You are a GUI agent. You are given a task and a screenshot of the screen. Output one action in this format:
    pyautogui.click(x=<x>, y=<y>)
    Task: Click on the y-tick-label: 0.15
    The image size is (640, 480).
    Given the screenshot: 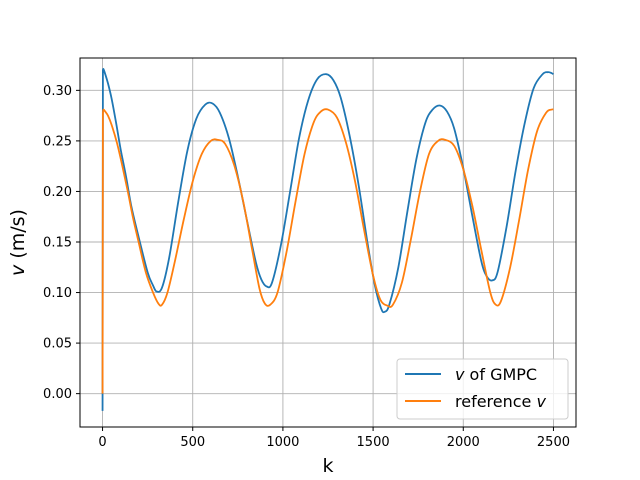 What is the action you would take?
    pyautogui.click(x=57, y=242)
    